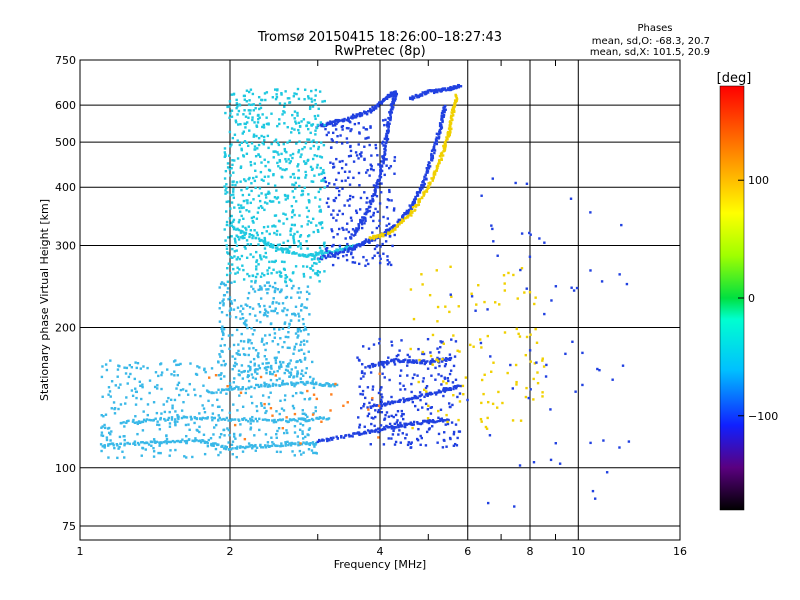 Image resolution: width=800 pixels, height=600 pixels. I want to click on stats-header: Phases, so click(654, 28).